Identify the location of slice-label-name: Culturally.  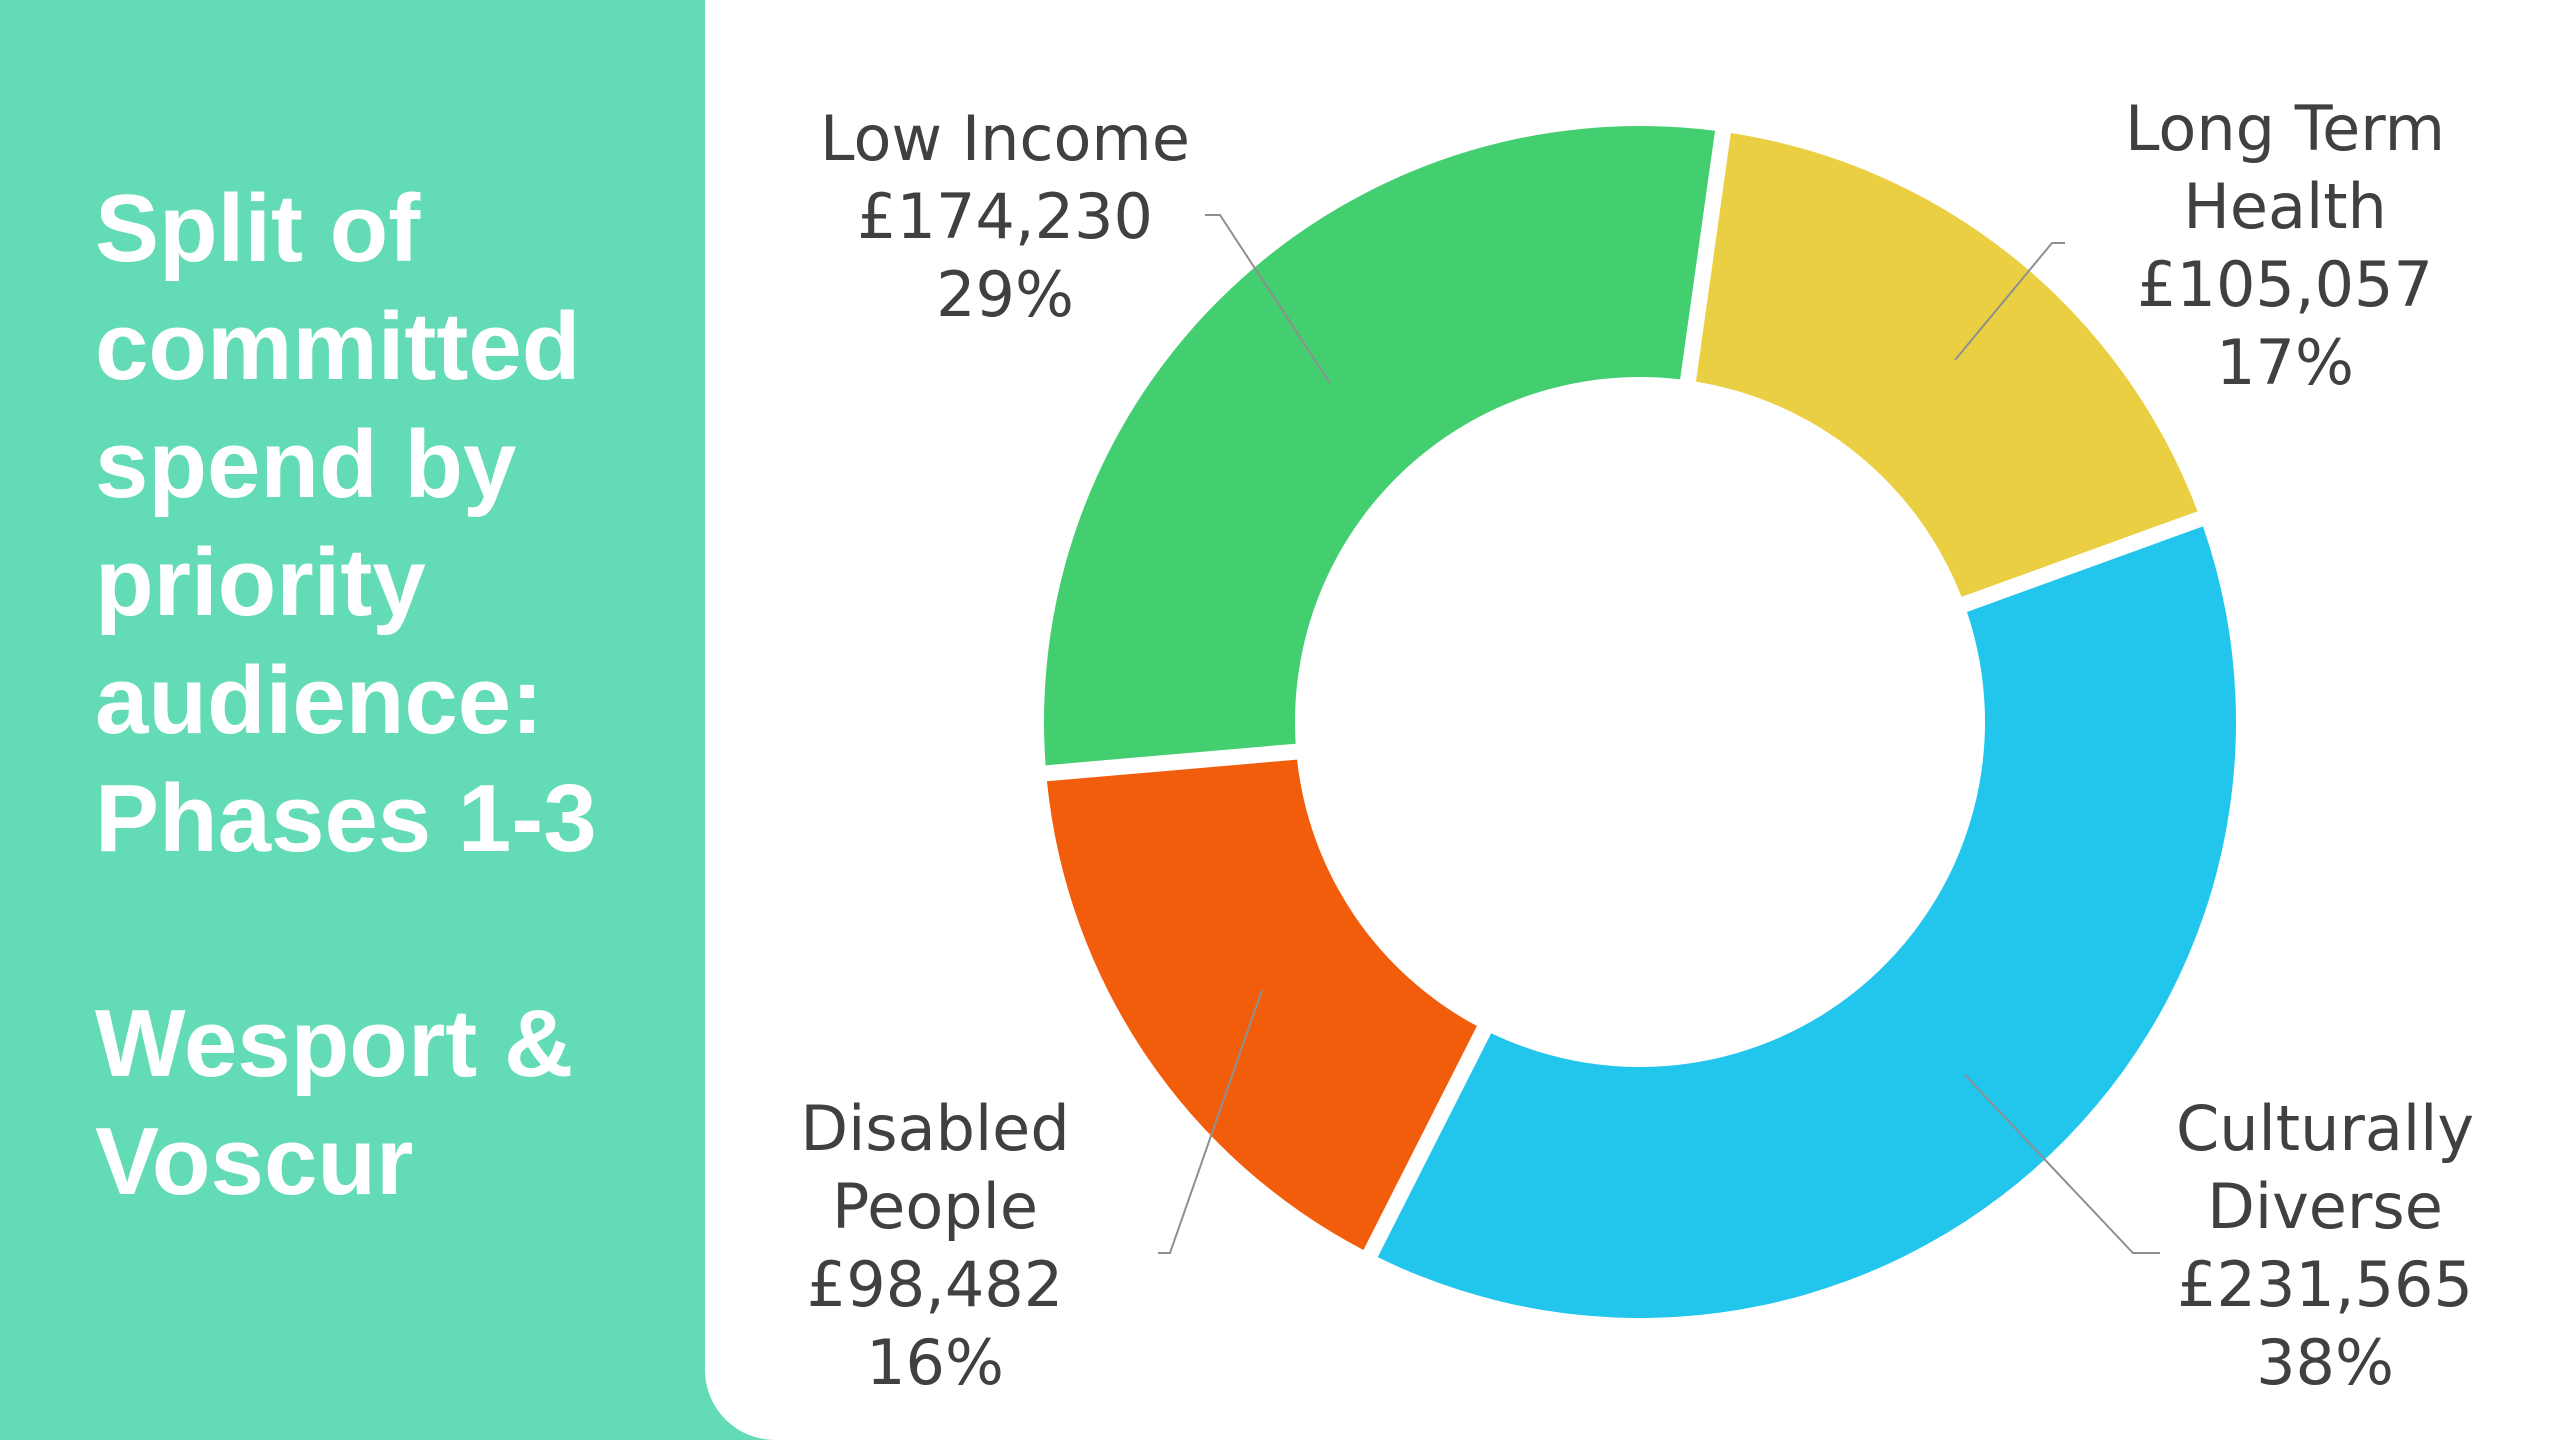
(2325, 1128).